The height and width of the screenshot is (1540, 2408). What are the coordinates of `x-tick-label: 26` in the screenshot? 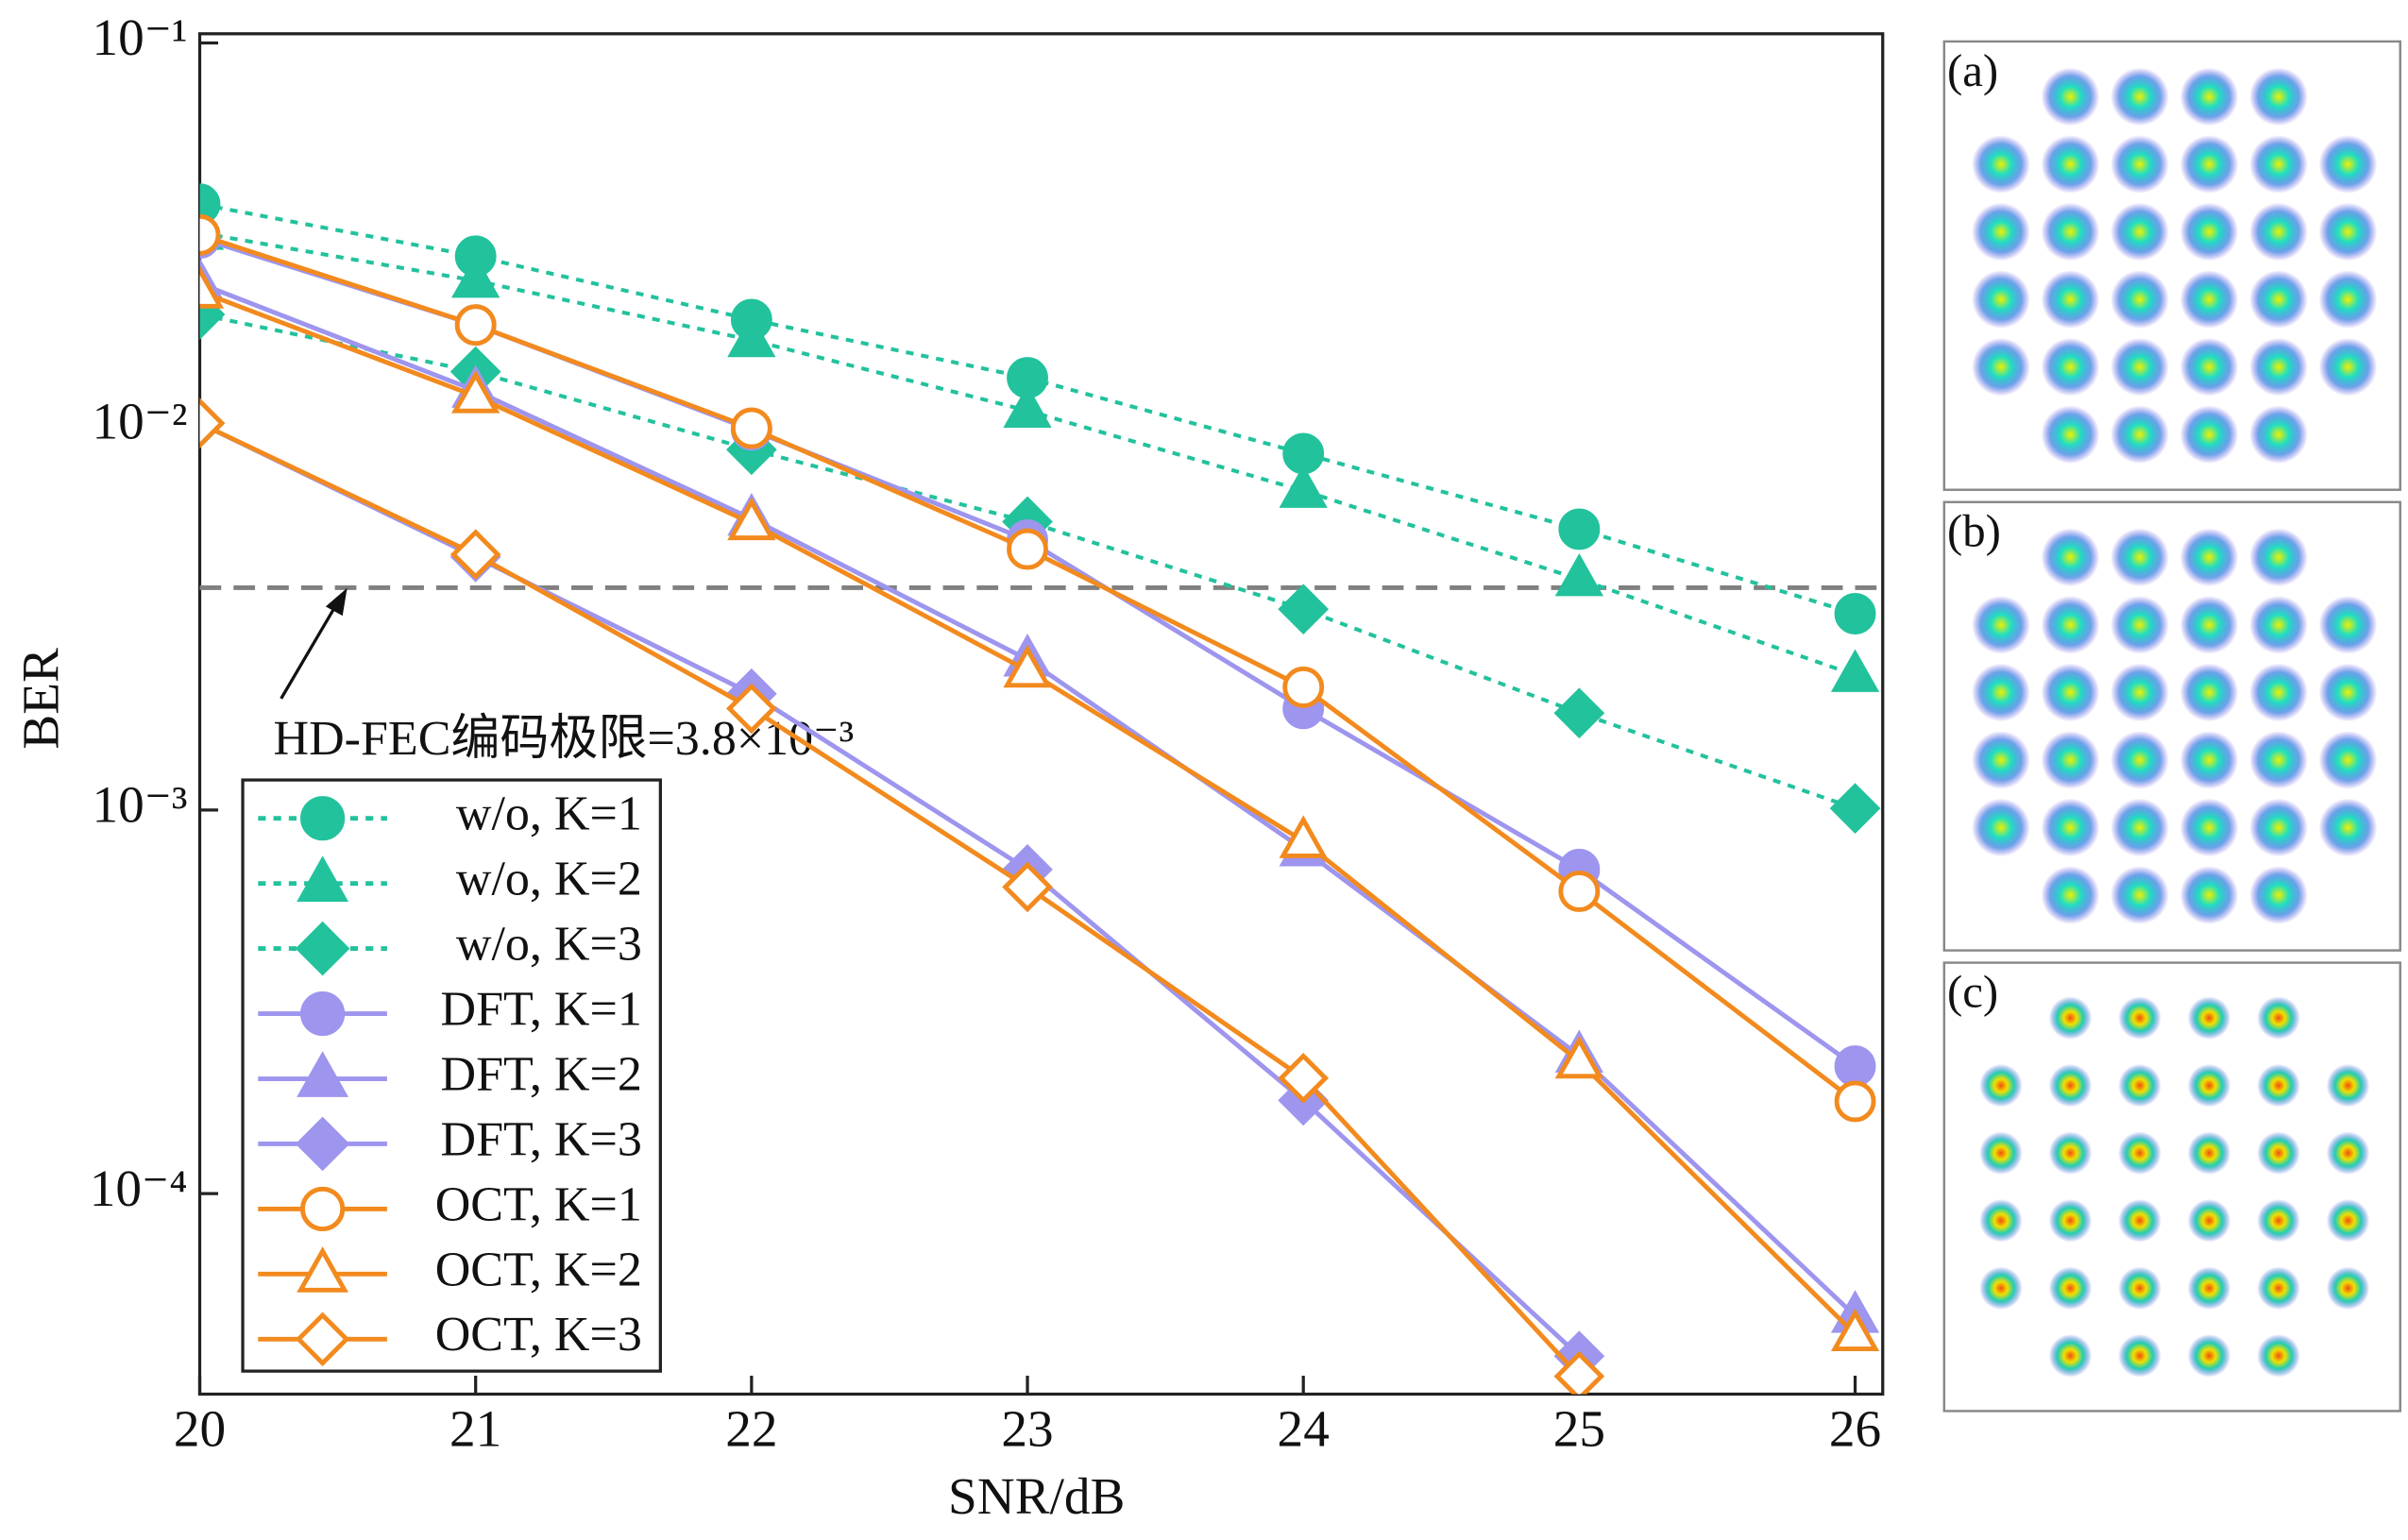 It's located at (1855, 1428).